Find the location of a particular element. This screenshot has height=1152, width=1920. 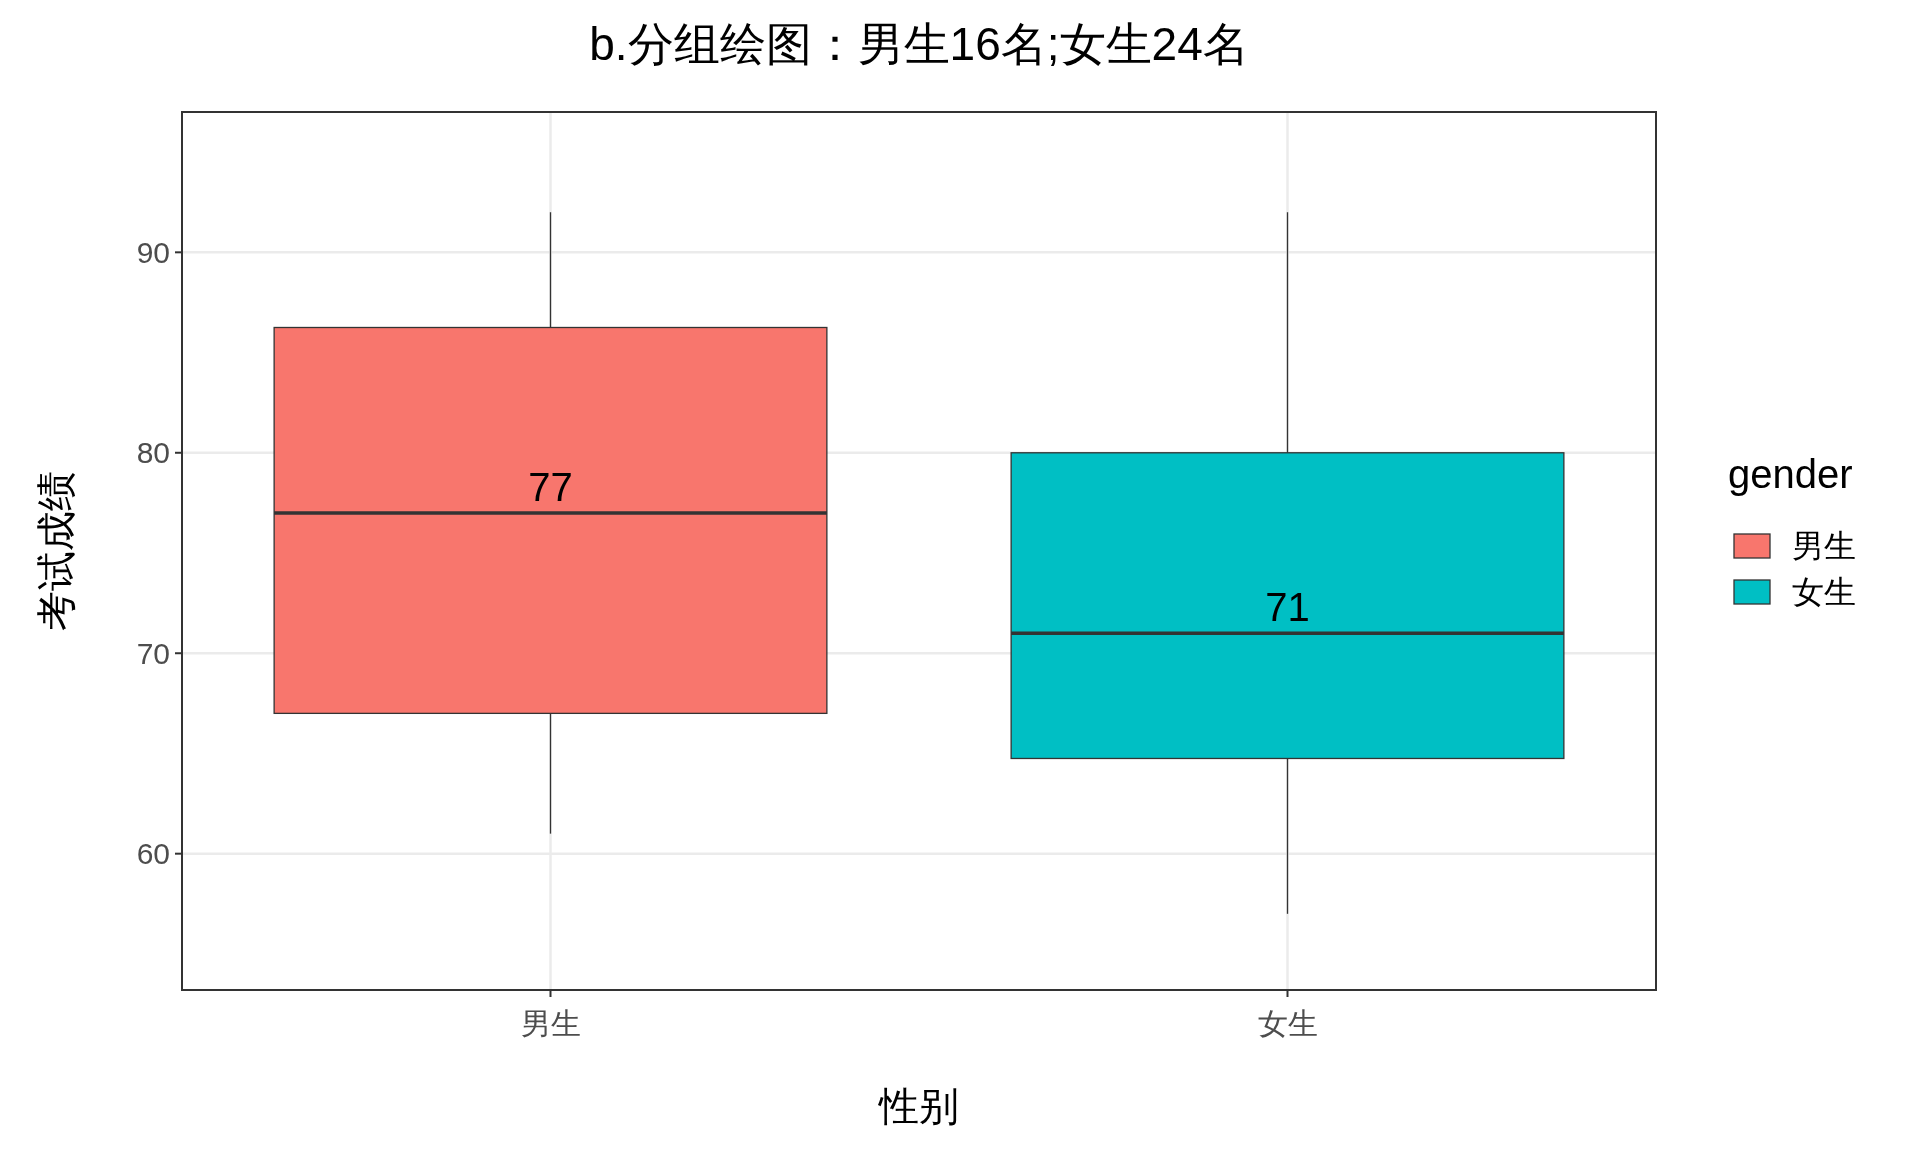

legend-label: 女生 is located at coordinates (1824, 592).